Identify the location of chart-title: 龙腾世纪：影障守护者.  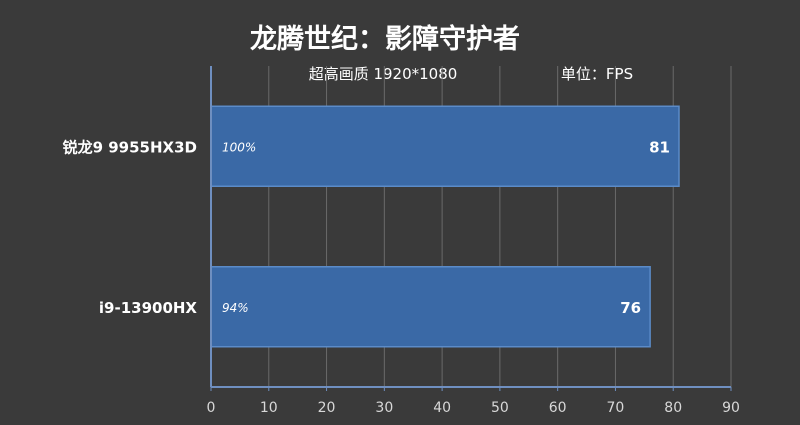
(385, 39).